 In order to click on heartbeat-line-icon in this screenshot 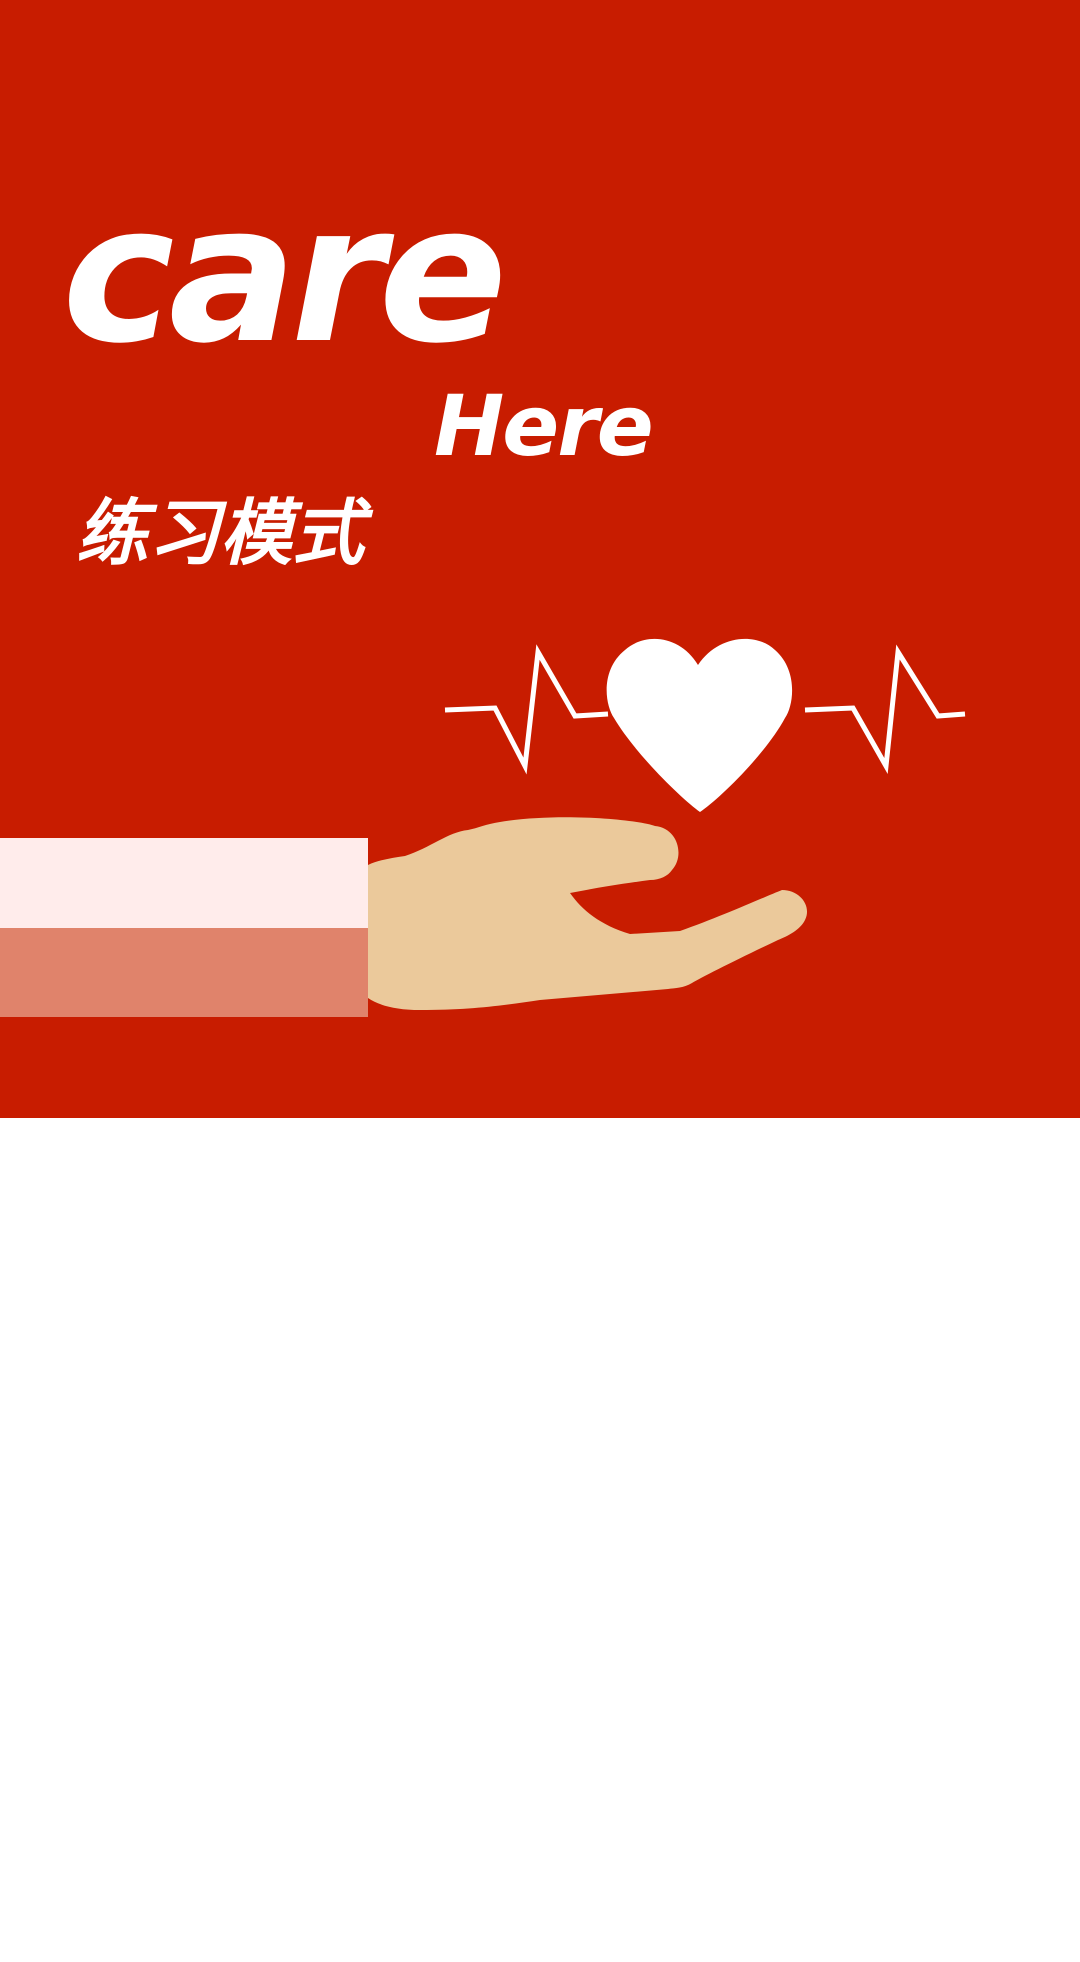, I will do `click(705, 709)`.